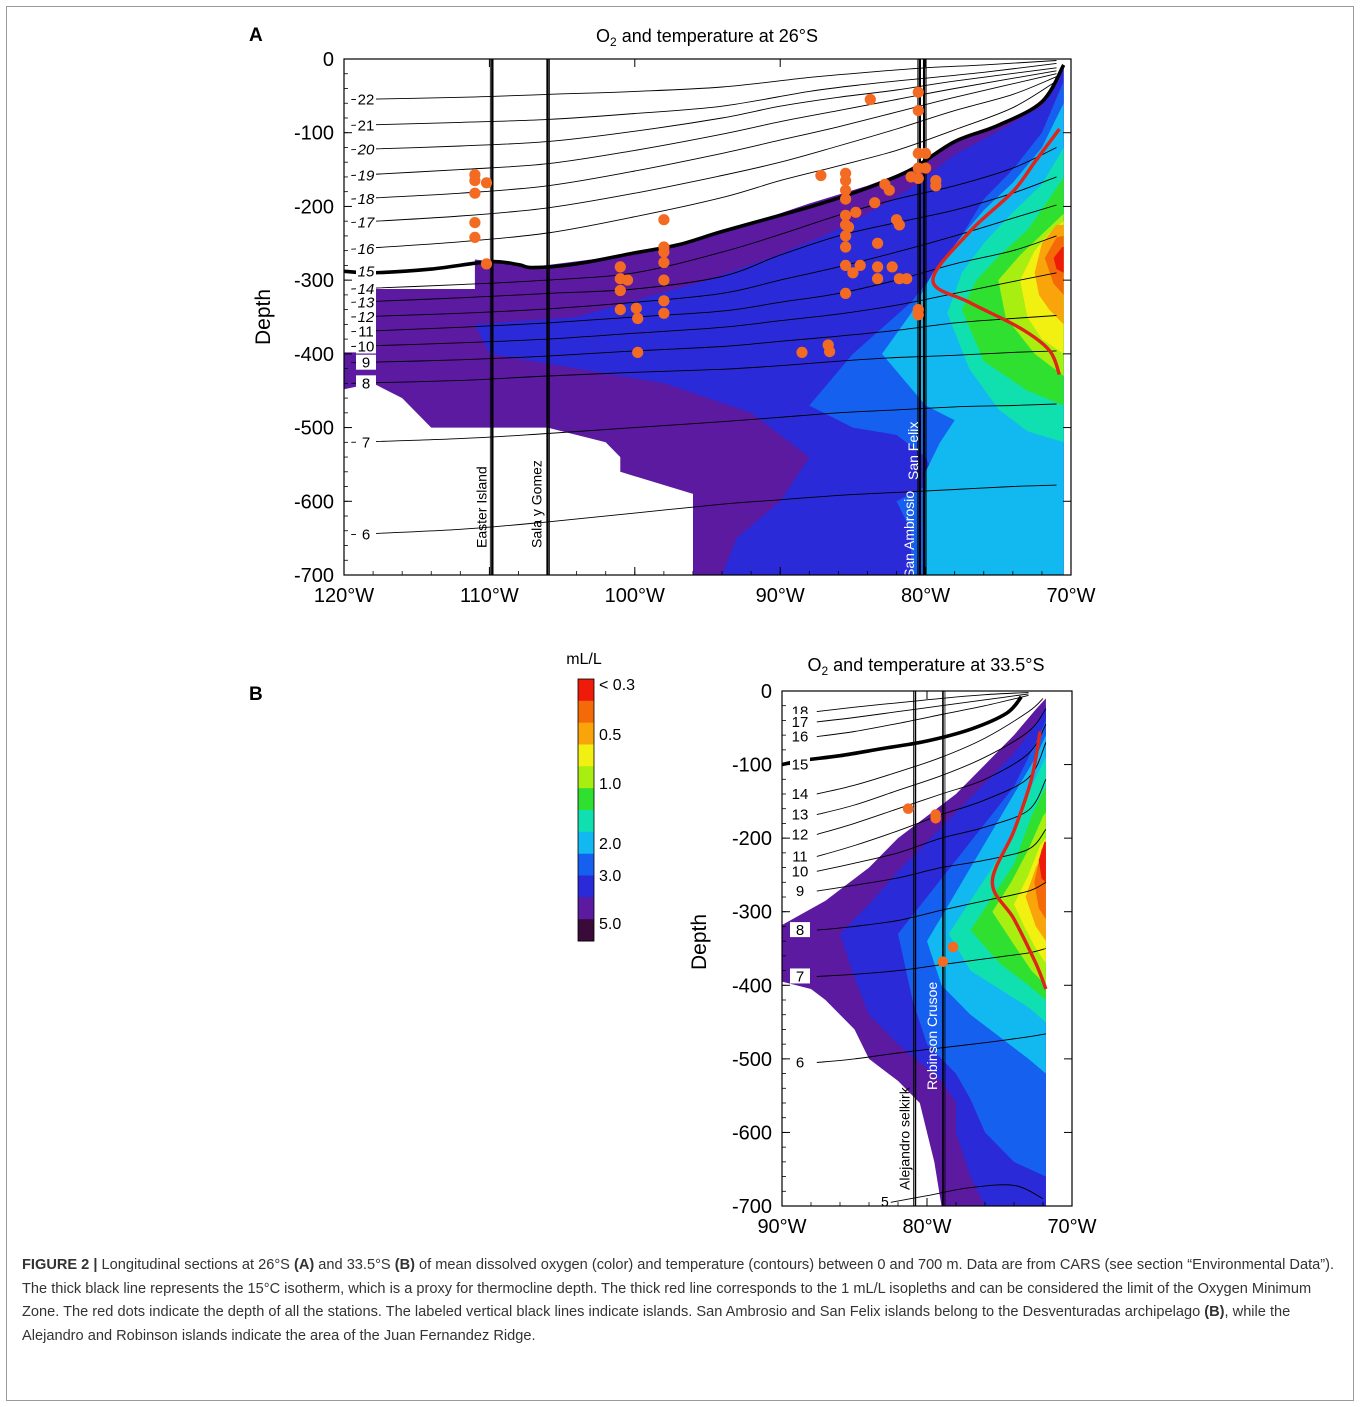 The image size is (1360, 1407). I want to click on y-tick-label: -200, so click(752, 839).